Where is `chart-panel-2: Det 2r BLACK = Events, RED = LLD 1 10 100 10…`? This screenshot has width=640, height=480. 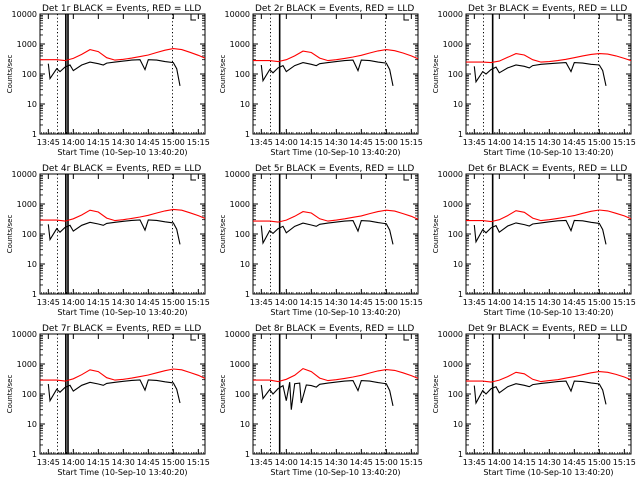
chart-panel-2: Det 2r BLACK = Events, RED = LLD 1 10 100 10… is located at coordinates (321, 80).